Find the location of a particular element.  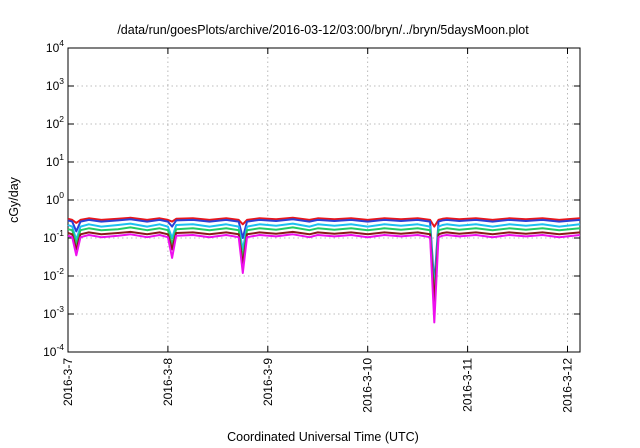

y-axis-label: cGy/day is located at coordinates (14, 199).